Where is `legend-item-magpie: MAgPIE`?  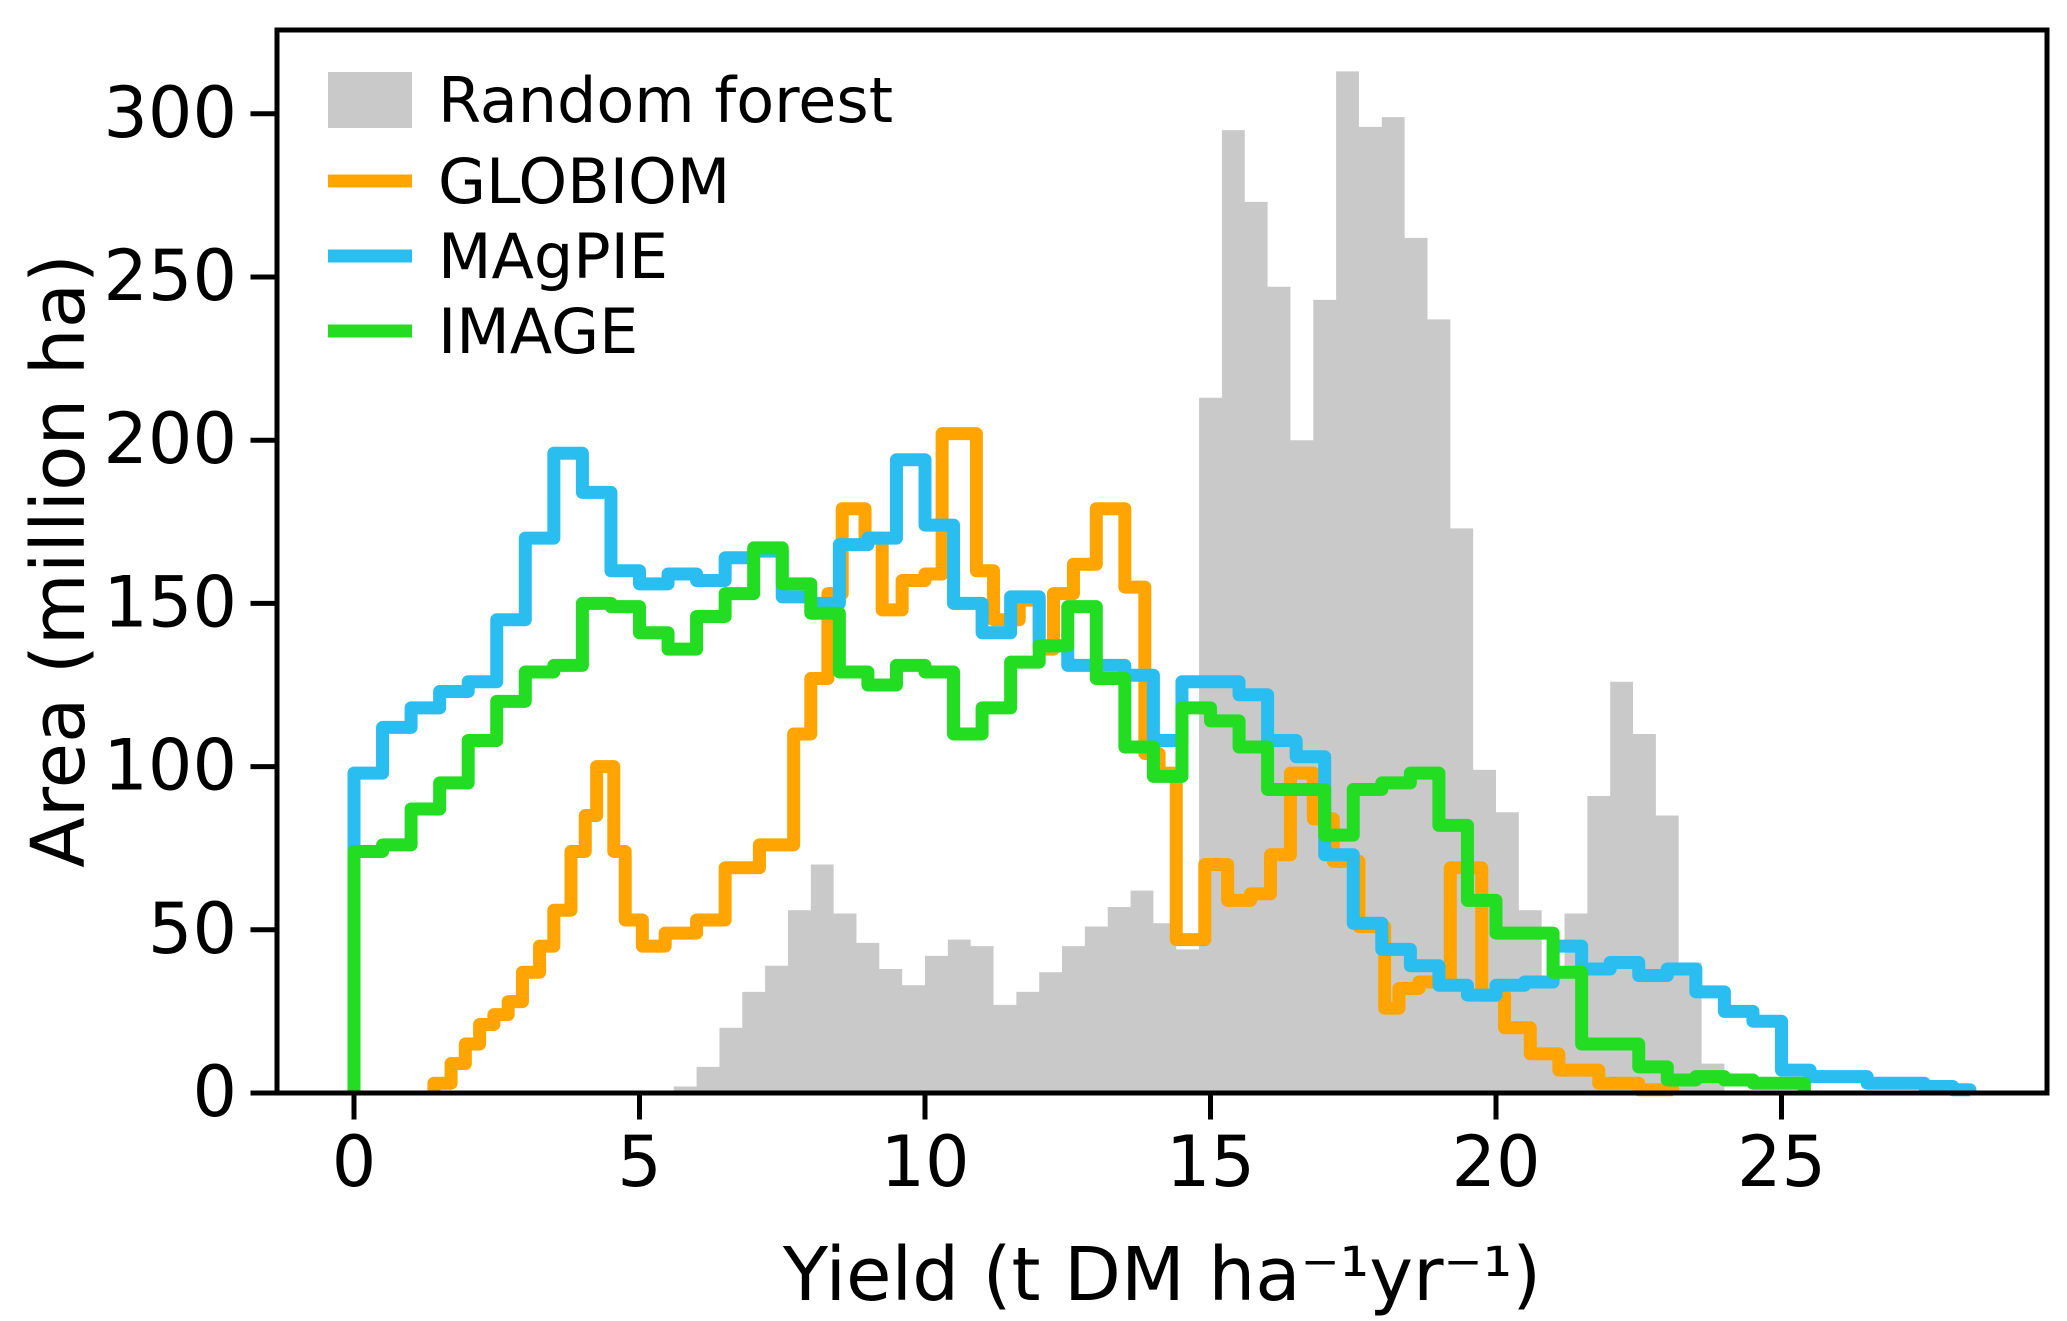
legend-item-magpie: MAgPIE is located at coordinates (498, 256).